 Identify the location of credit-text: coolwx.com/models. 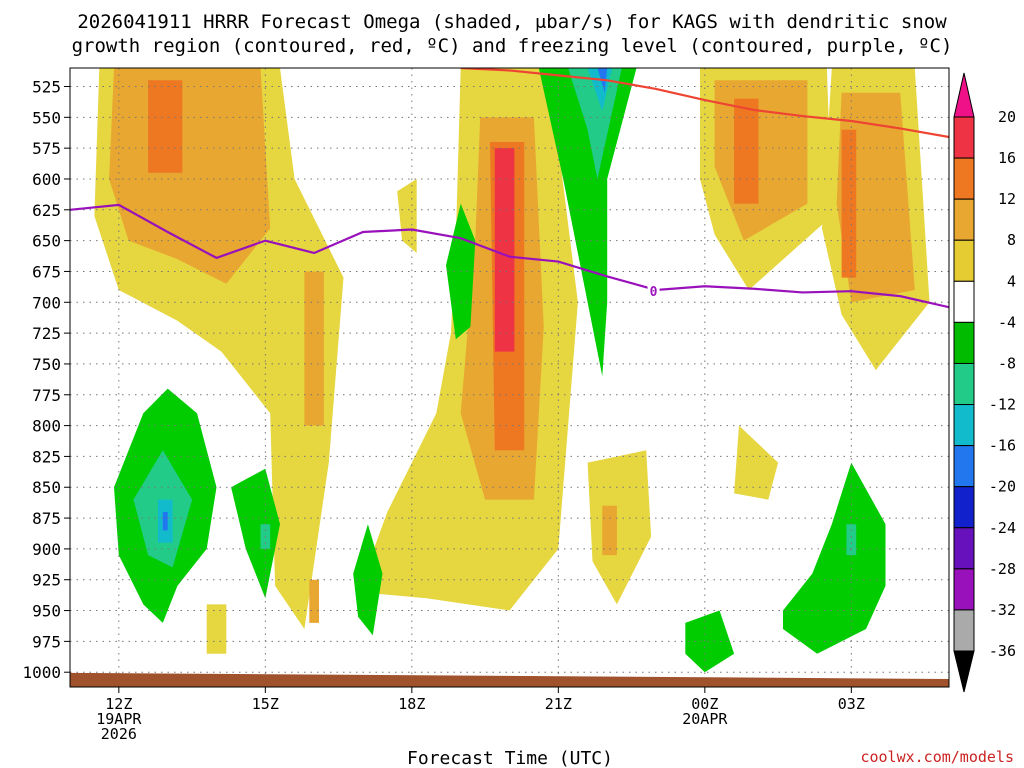
(937, 757).